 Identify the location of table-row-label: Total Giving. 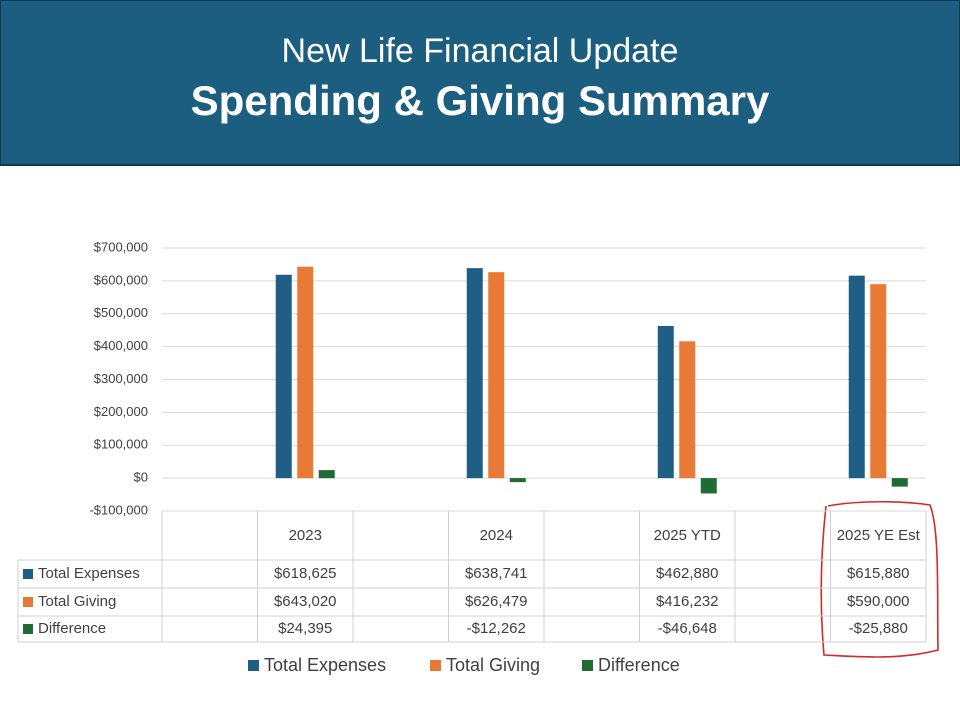
(77, 601).